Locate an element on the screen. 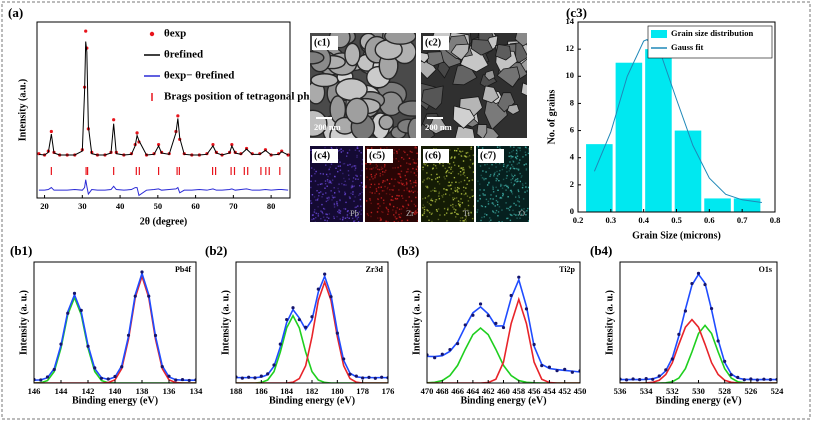 This screenshot has width=813, height=427. micrograph: (c2) 200 nm is located at coordinates (474, 85).